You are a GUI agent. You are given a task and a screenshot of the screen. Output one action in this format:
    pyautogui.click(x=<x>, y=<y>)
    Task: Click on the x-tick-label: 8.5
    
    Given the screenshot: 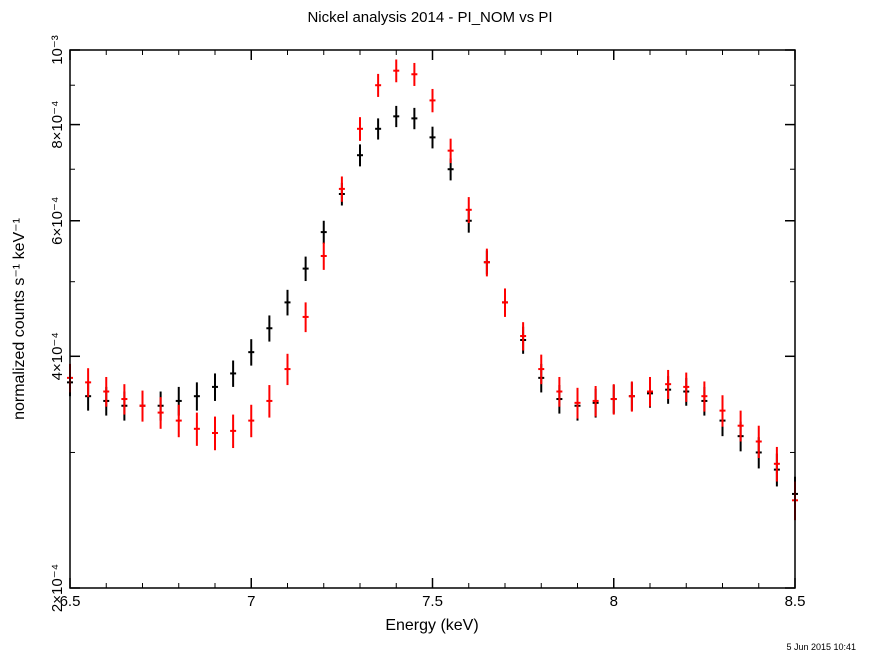 What is the action you would take?
    pyautogui.click(x=795, y=601)
    